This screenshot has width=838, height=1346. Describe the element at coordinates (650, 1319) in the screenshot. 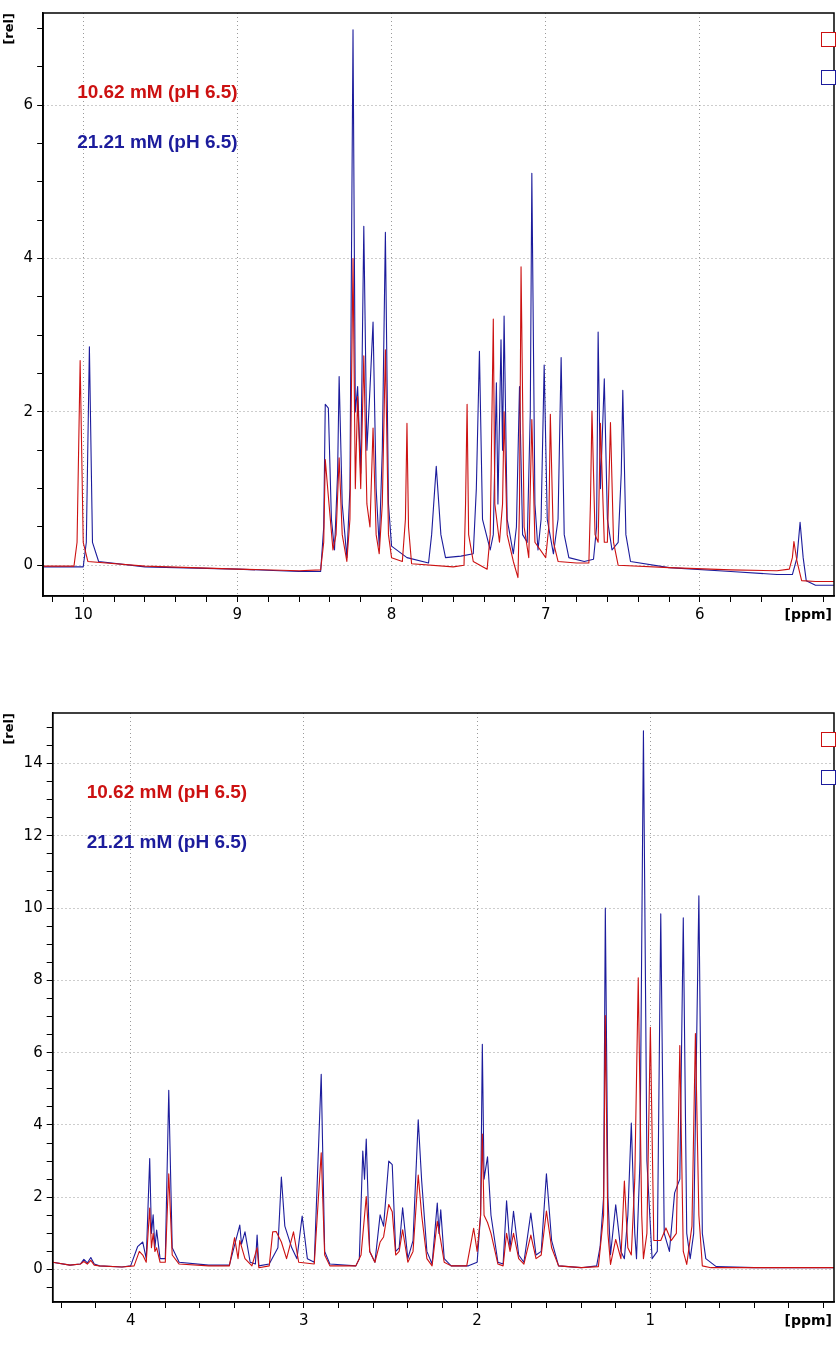

I see `x-tick-label: 1` at that location.